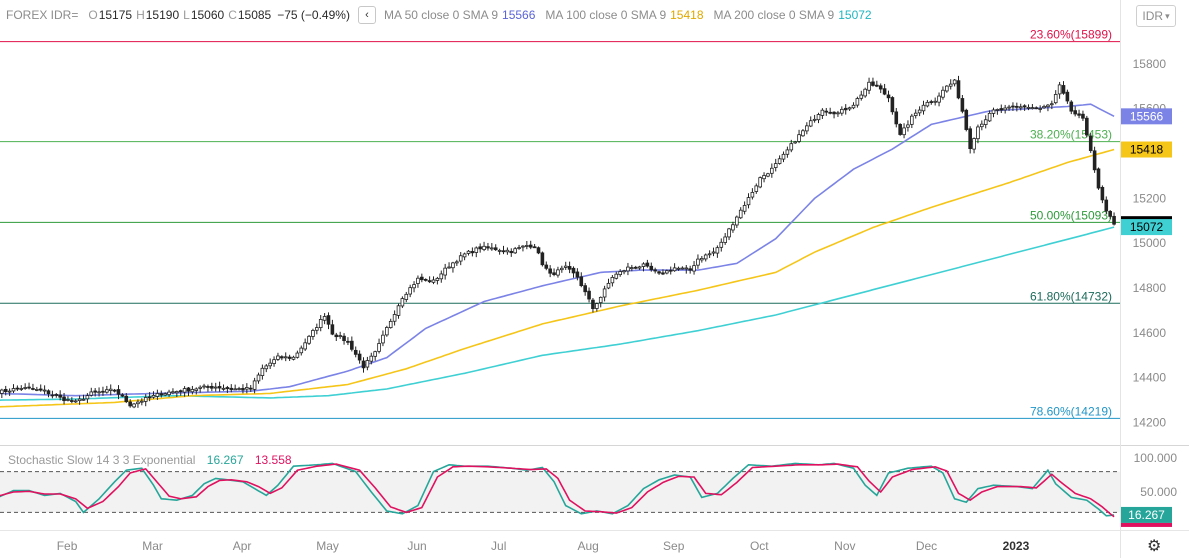 The image size is (1189, 558). Describe the element at coordinates (587, 546) in the screenshot. I see `x-tick-label: Aug` at that location.